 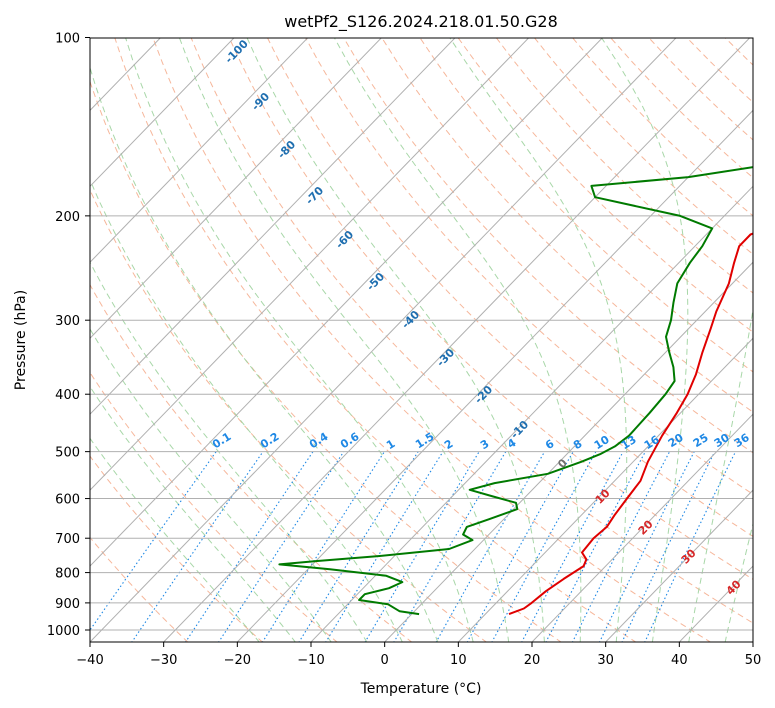 I want to click on y-axis: 1000 900 800 700 600 500 400 300 200 100, so click(x=68, y=335).